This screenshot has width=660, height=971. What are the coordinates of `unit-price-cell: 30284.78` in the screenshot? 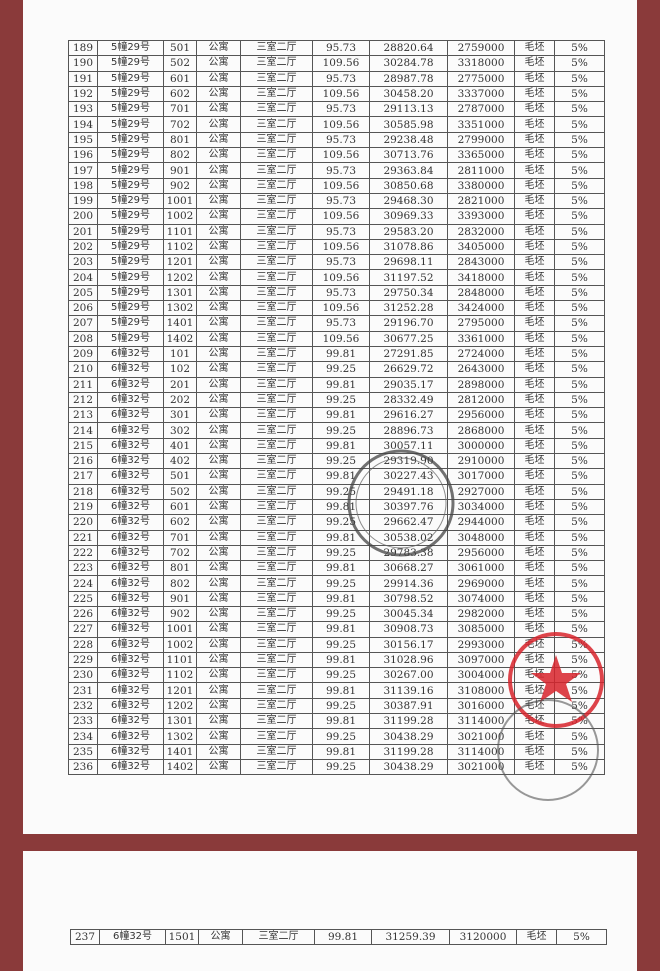 It's located at (408, 63).